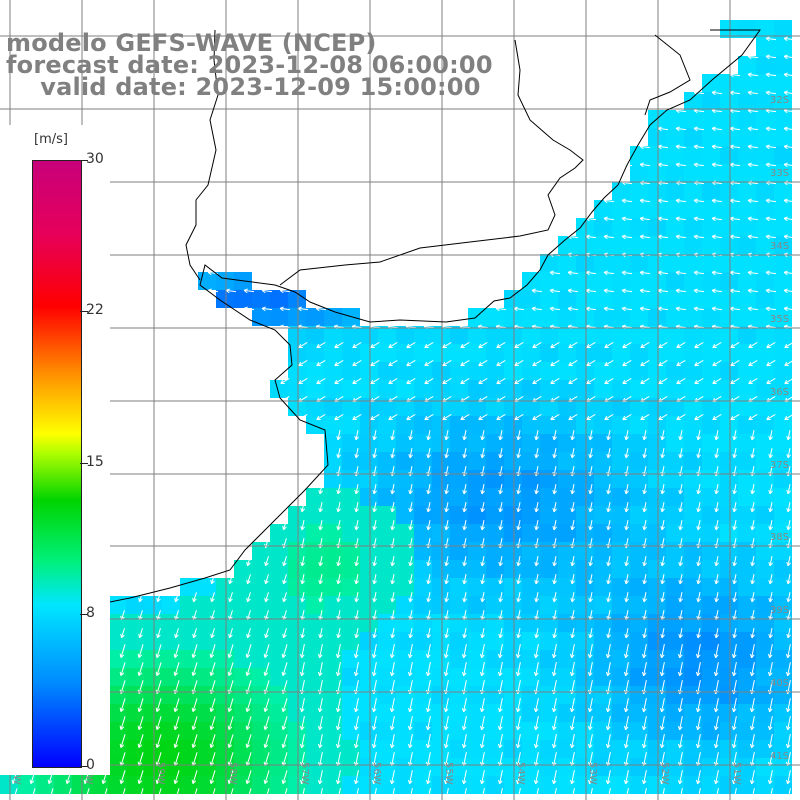 The width and height of the screenshot is (800, 800). I want to click on colorbar-tick-label: 22, so click(95, 310).